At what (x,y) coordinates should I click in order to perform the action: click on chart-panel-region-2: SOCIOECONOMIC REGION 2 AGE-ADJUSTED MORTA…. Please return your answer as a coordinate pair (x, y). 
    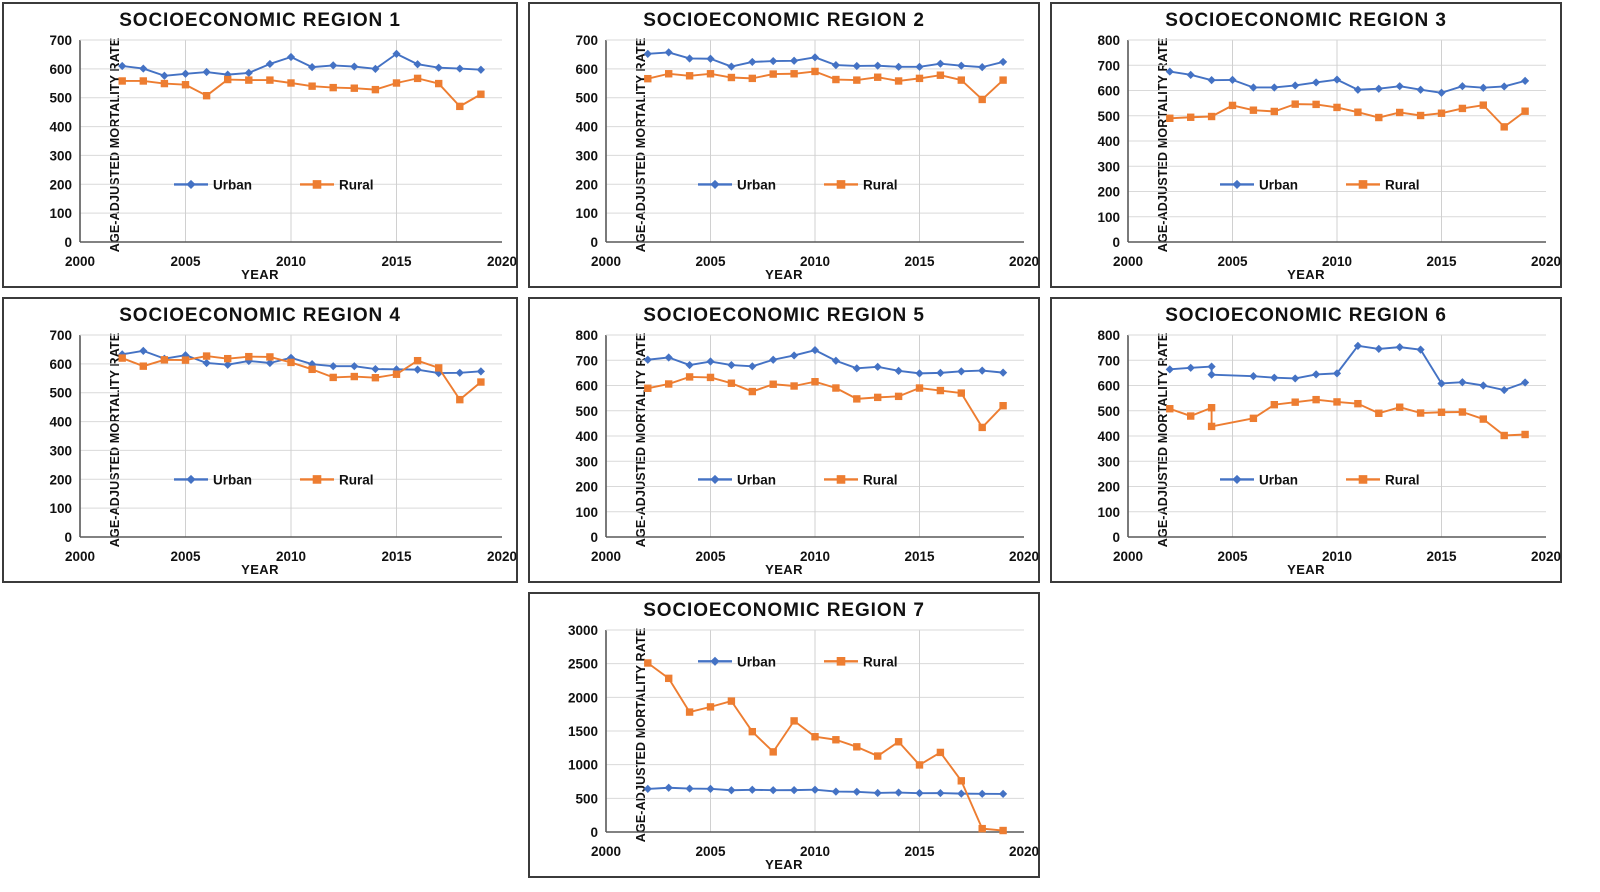
    Looking at the image, I should click on (784, 145).